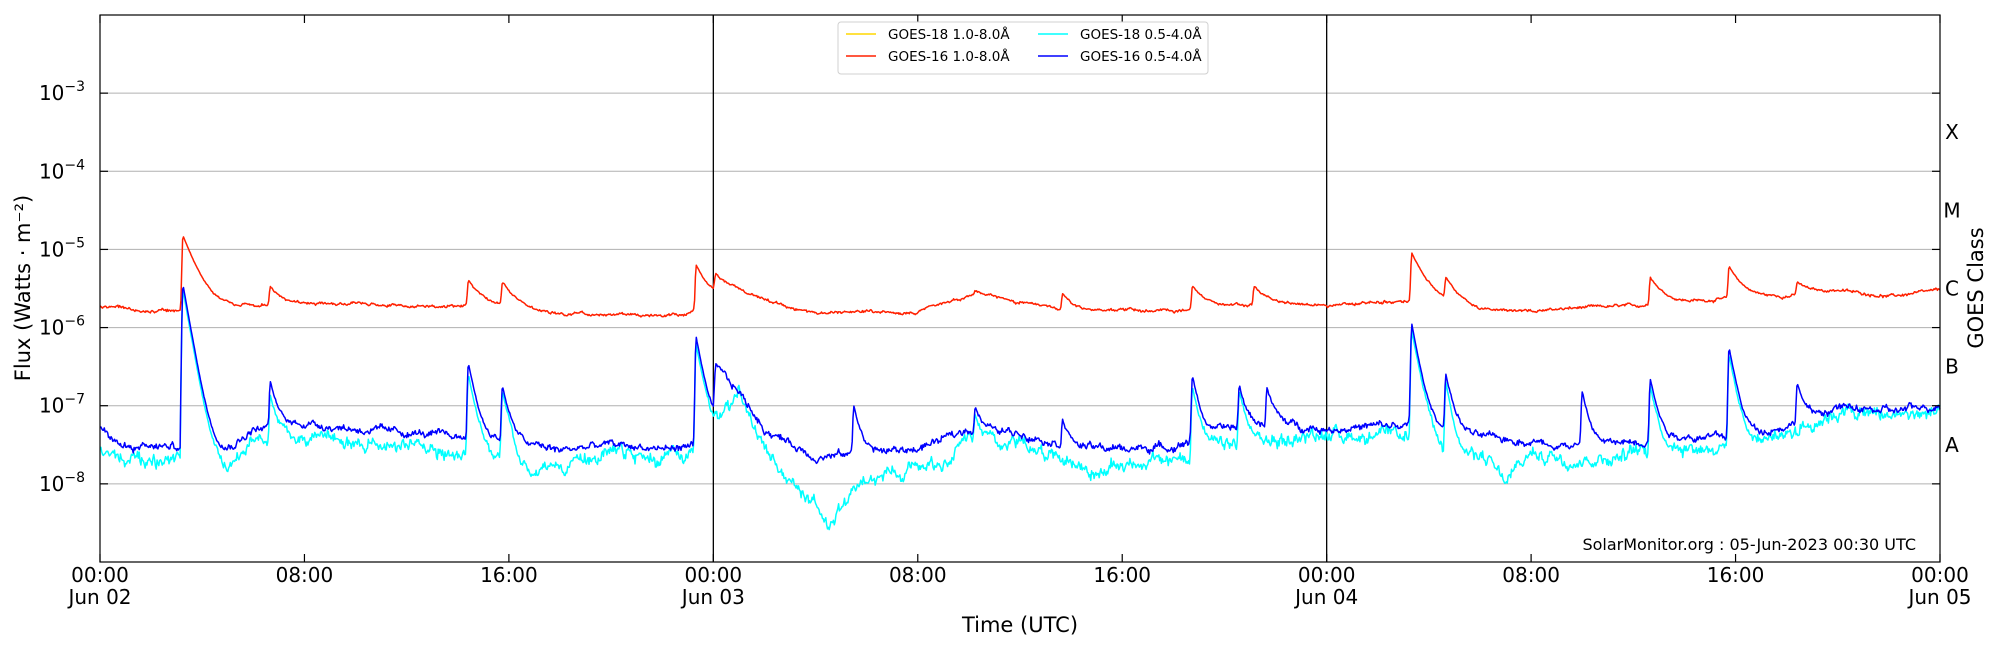  I want to click on y-axis-title: Flux (Watts · m⁻²), so click(23, 288).